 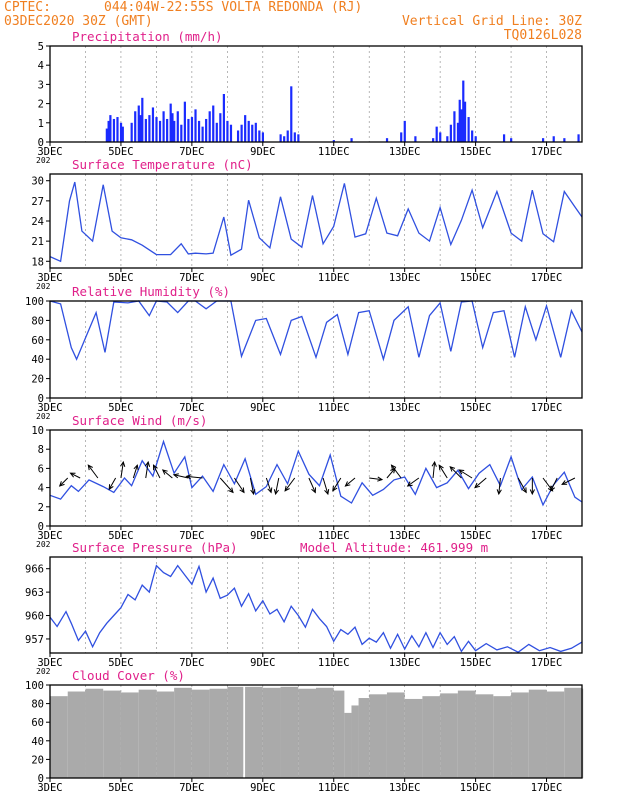 What do you see at coordinates (41, 105) in the screenshot?
I see `y-tick-label: 2` at bounding box center [41, 105].